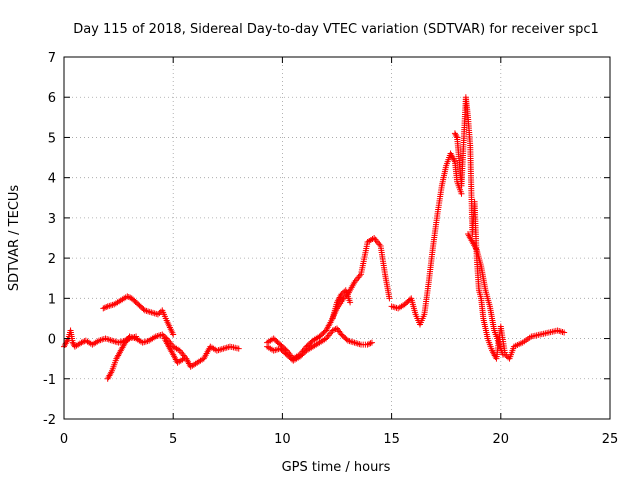  What do you see at coordinates (52, 179) in the screenshot?
I see `y-tick-label: 4` at bounding box center [52, 179].